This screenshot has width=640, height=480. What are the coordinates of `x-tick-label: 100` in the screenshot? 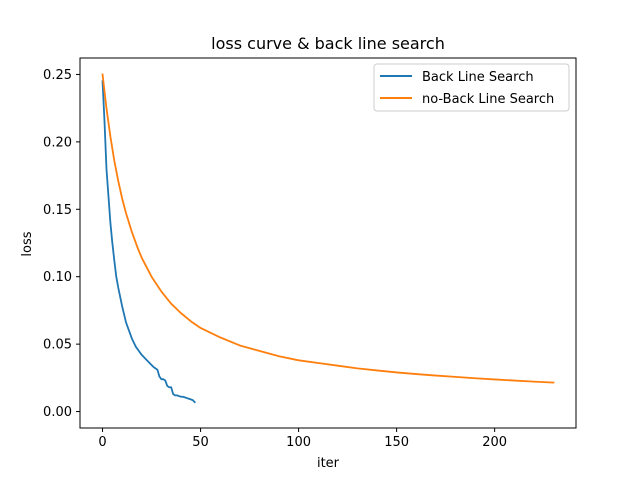 It's located at (298, 442).